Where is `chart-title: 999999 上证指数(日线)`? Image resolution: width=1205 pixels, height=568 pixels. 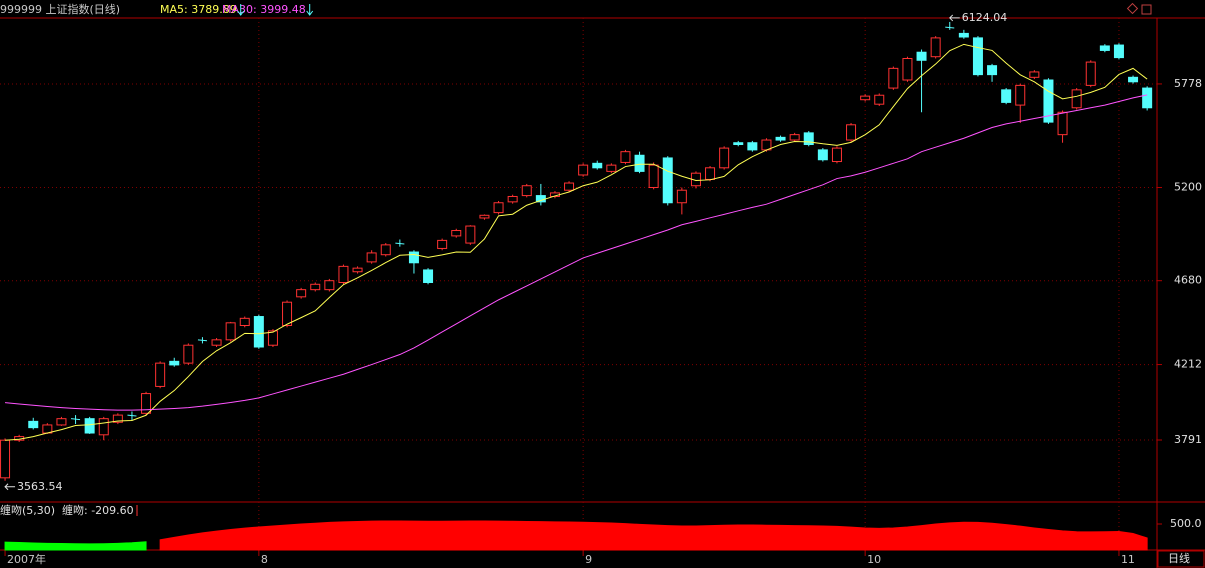 chart-title: 999999 上证指数(日线) is located at coordinates (60, 9).